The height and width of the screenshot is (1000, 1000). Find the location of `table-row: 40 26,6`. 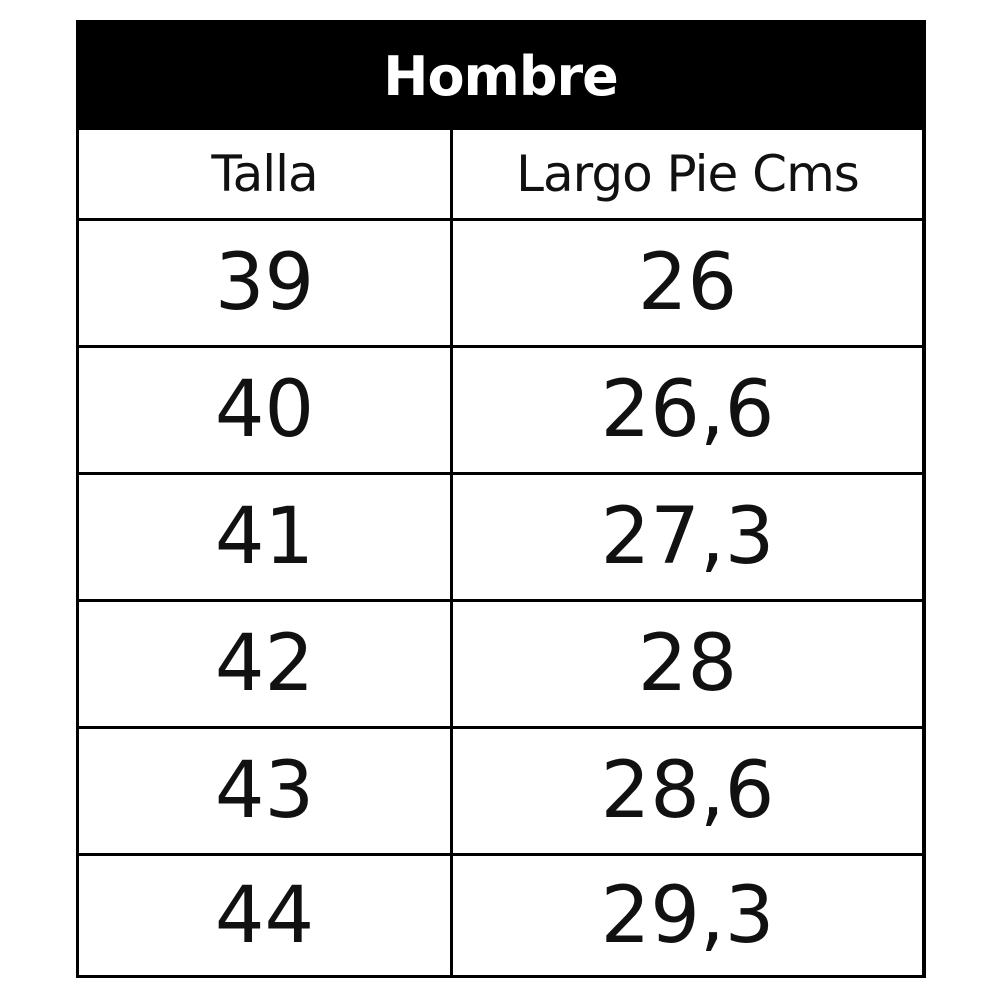

table-row: 40 26,6 is located at coordinates (500, 411).